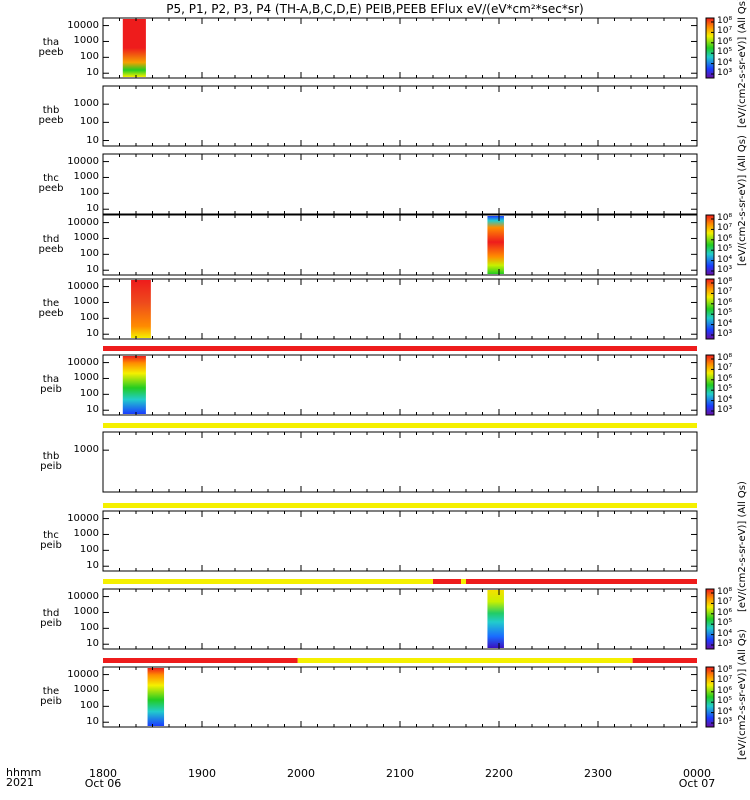 This screenshot has height=800, width=750. Describe the element at coordinates (51, 540) in the screenshot. I see `panel-label: thc peib` at that location.